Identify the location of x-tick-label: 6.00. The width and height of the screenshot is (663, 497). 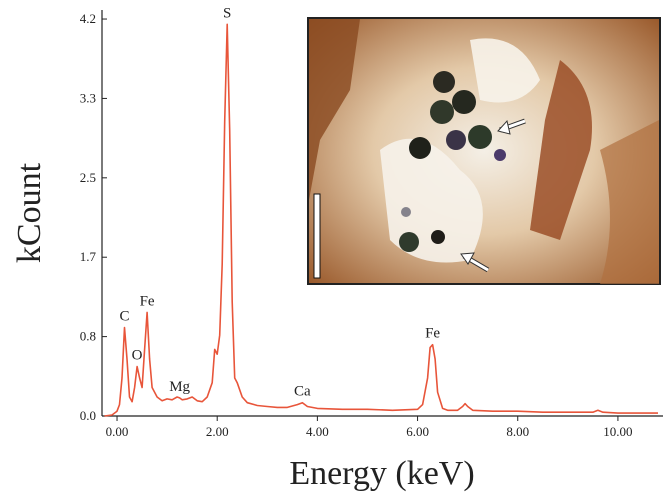
(417, 431).